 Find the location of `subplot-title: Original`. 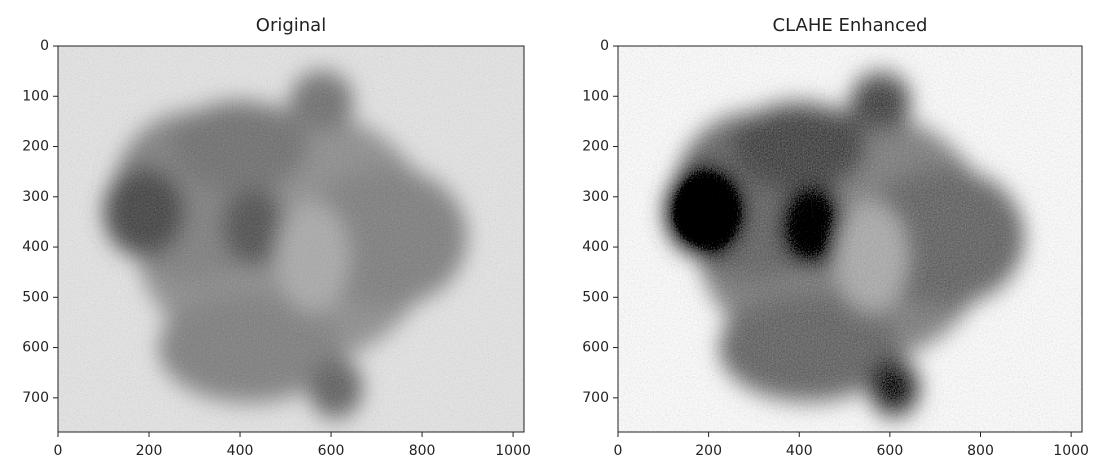

subplot-title: Original is located at coordinates (291, 25).